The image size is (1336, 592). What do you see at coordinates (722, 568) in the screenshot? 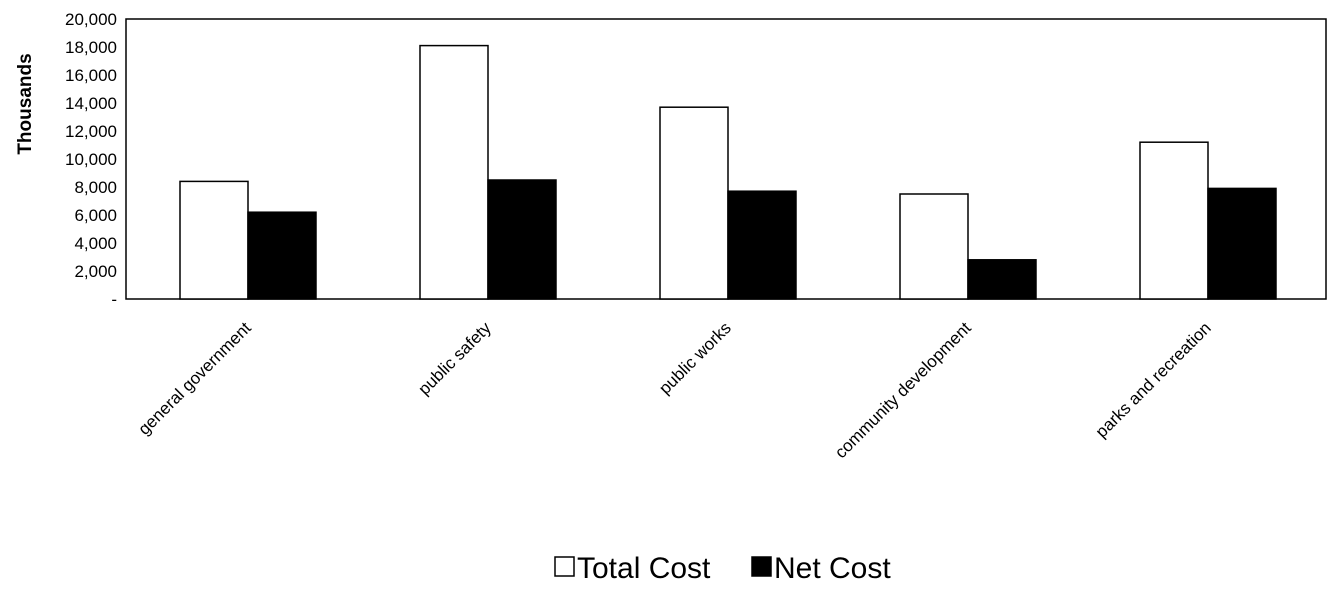
I see `legend: Total Cost Net Cost` at bounding box center [722, 568].